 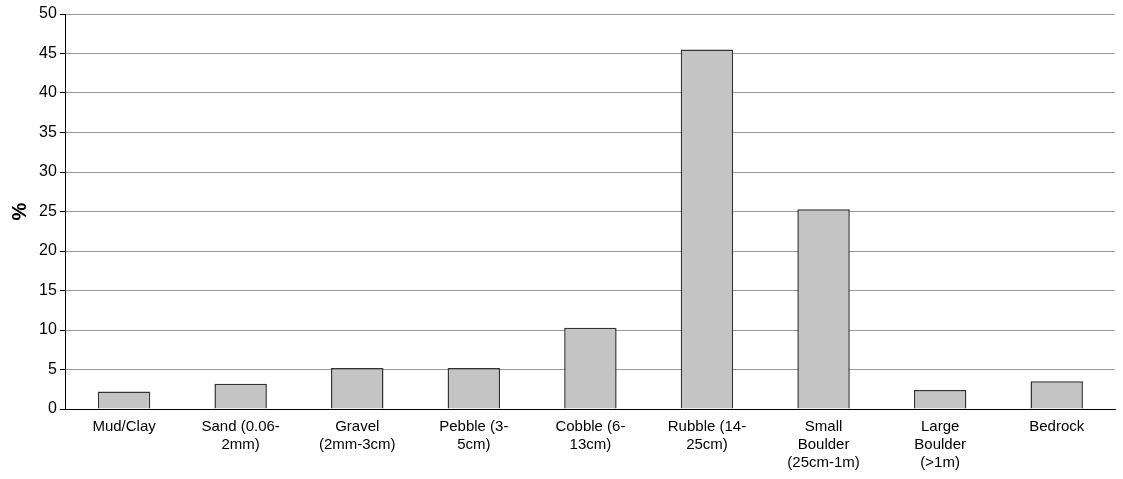 I want to click on x-tick-label: Bedrock, so click(x=1057, y=426).